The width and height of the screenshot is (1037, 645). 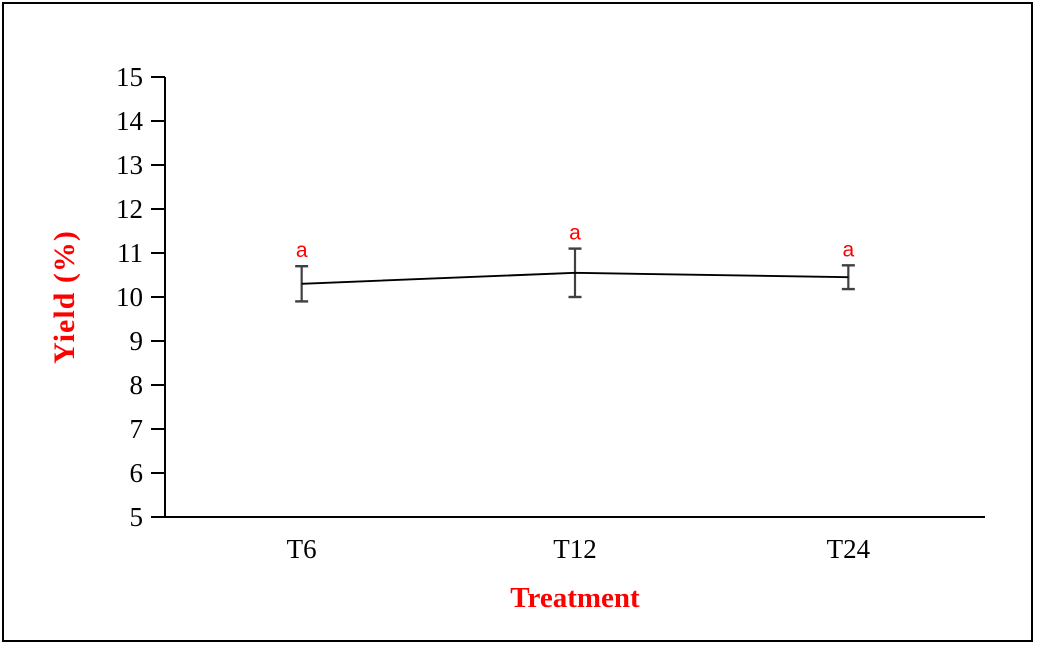 What do you see at coordinates (129, 209) in the screenshot?
I see `y-tick-label: 12` at bounding box center [129, 209].